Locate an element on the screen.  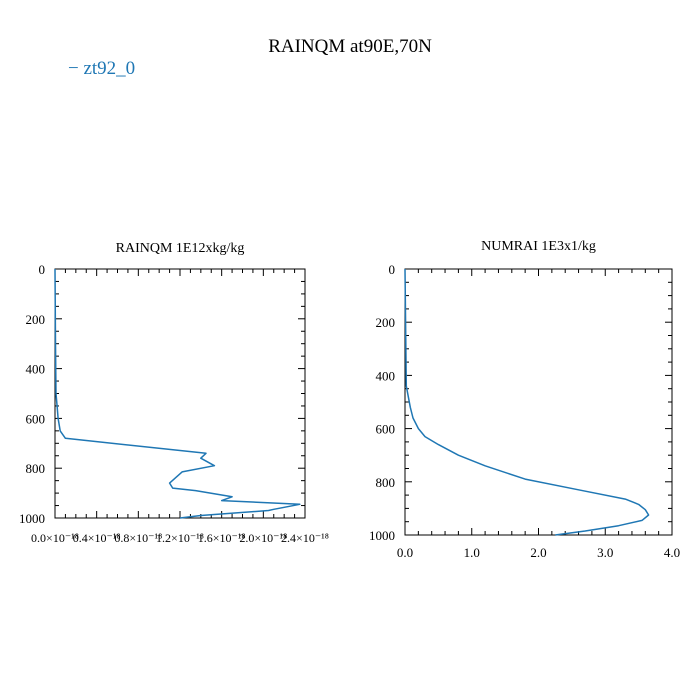
x-tick-label: 1.2×10⁻¹⁸ is located at coordinates (180, 538).